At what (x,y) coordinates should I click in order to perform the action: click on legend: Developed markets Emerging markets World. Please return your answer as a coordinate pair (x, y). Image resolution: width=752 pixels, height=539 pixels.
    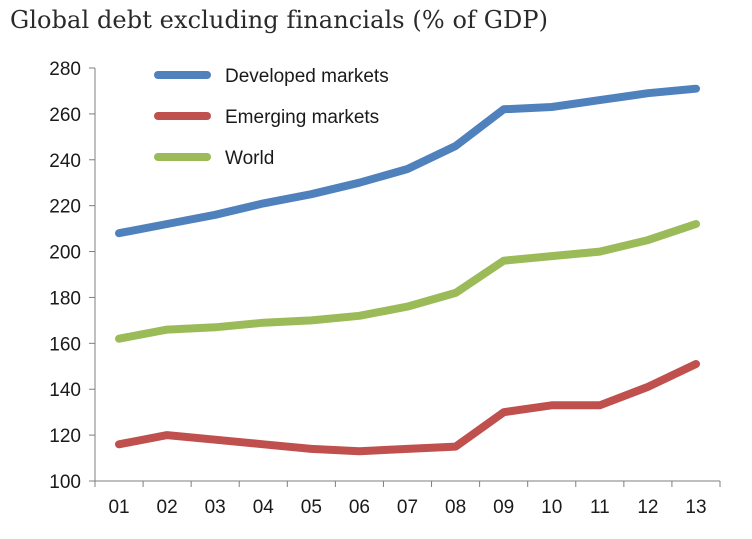
    Looking at the image, I should click on (271, 117).